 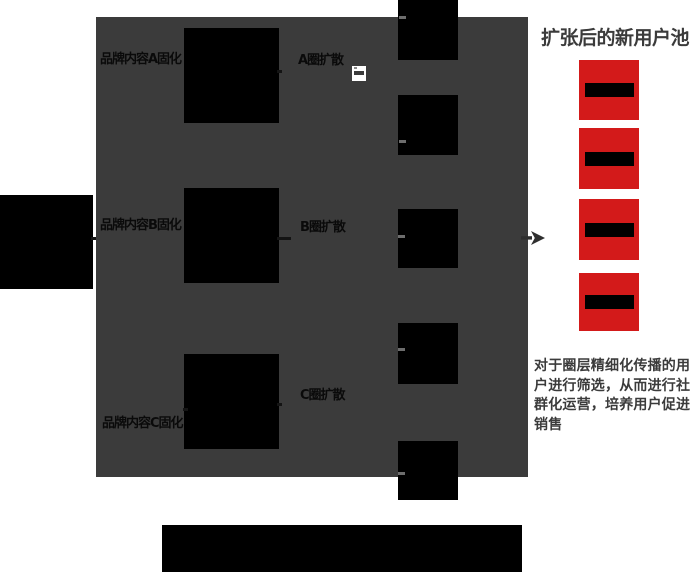 What do you see at coordinates (615, 38) in the screenshot?
I see `pool-title: 扩张后的新用户池` at bounding box center [615, 38].